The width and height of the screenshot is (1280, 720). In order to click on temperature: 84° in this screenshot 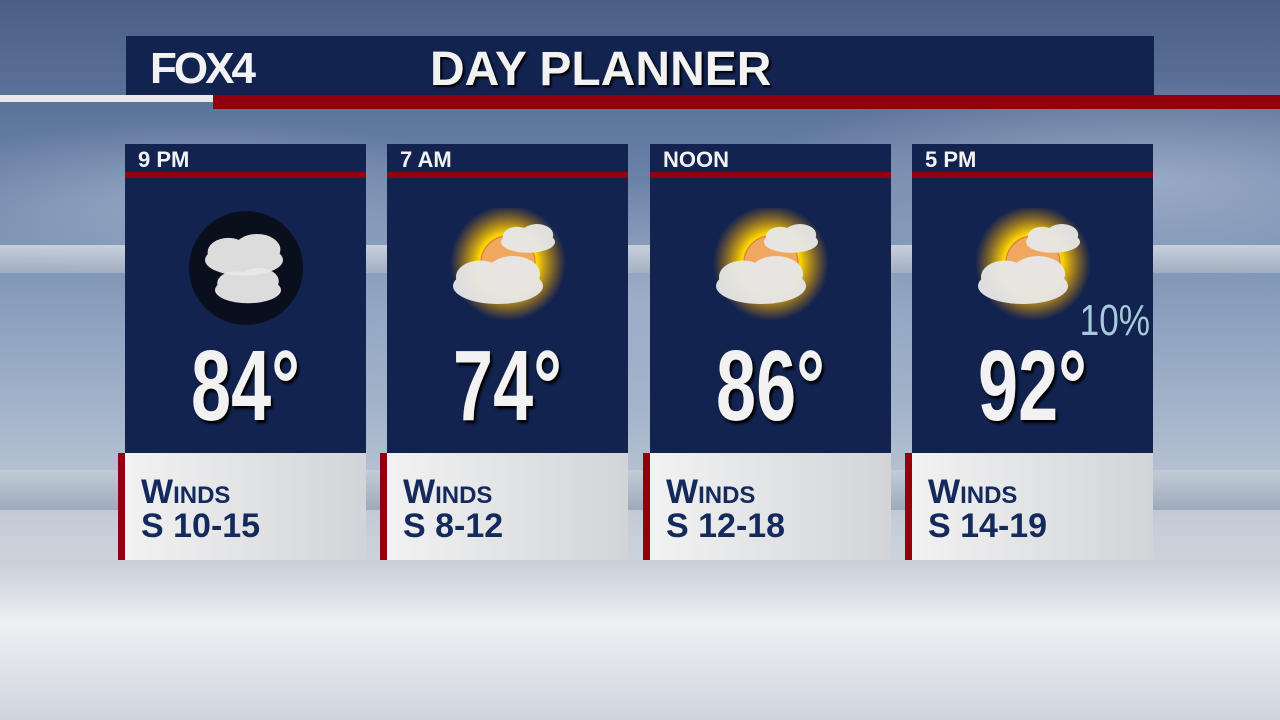, I will do `click(245, 386)`.